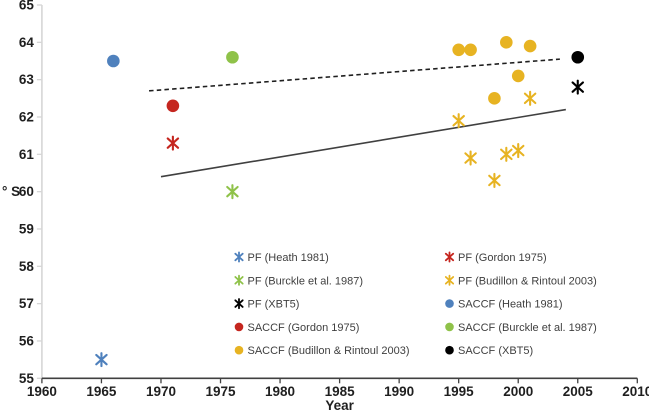 The height and width of the screenshot is (413, 649). Describe the element at coordinates (502, 258) in the screenshot. I see `legend-label: PF (Gordon 1975)` at that location.